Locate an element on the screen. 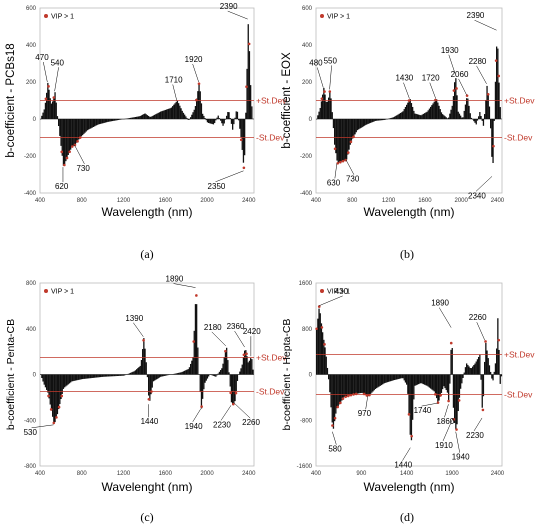  x-tick-label: 1400 is located at coordinates (407, 474).